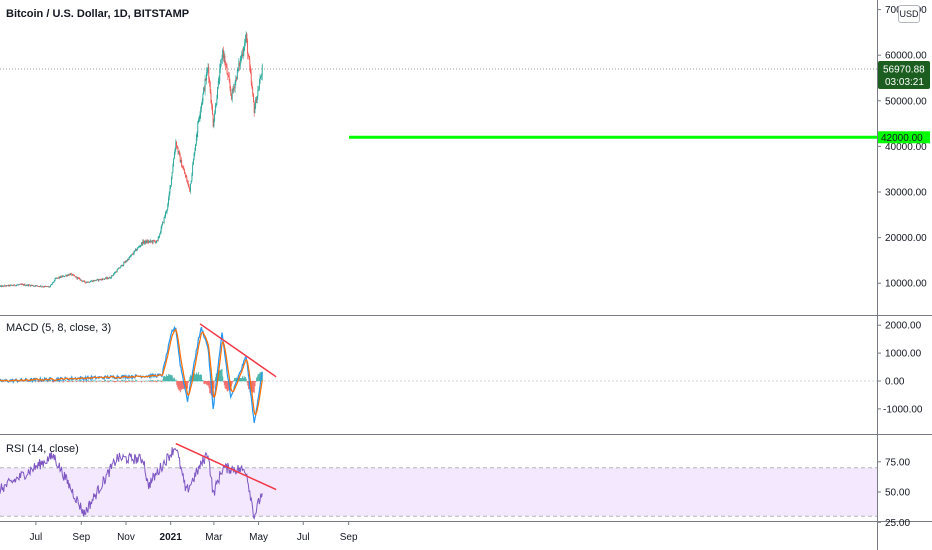 The image size is (932, 550). Describe the element at coordinates (909, 14) in the screenshot. I see `currency-badge: USD` at that location.